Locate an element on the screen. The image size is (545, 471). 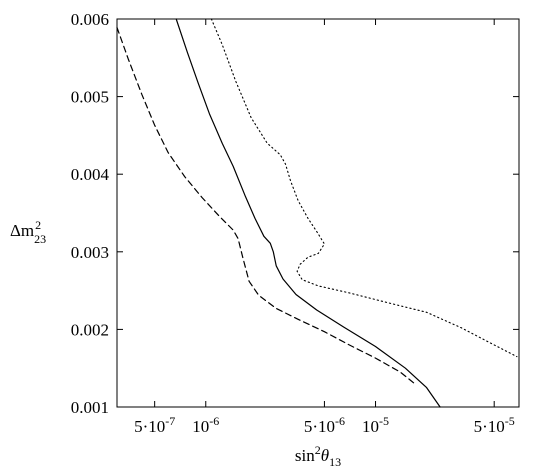
x-tick-label: 5·10⁻⁶ is located at coordinates (324, 425).